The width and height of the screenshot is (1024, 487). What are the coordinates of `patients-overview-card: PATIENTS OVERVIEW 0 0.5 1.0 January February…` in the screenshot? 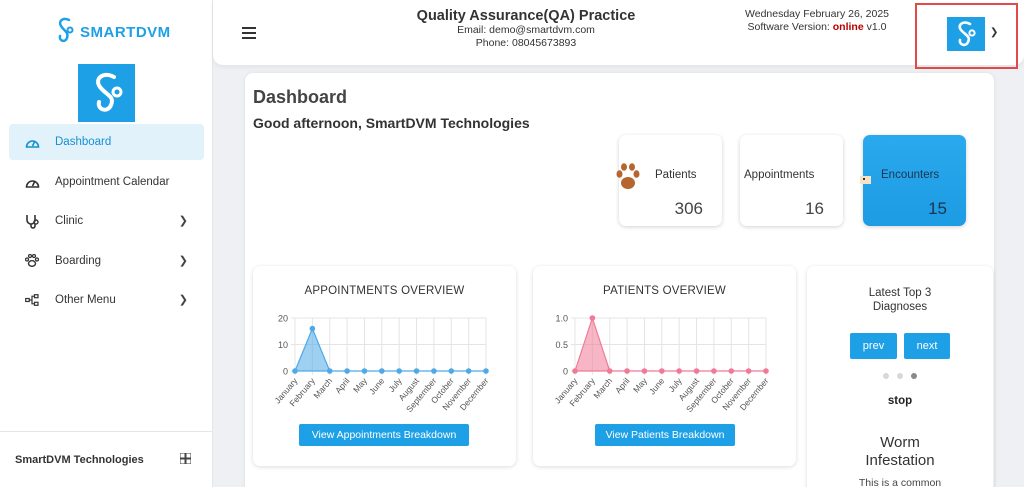 It's located at (664, 366).